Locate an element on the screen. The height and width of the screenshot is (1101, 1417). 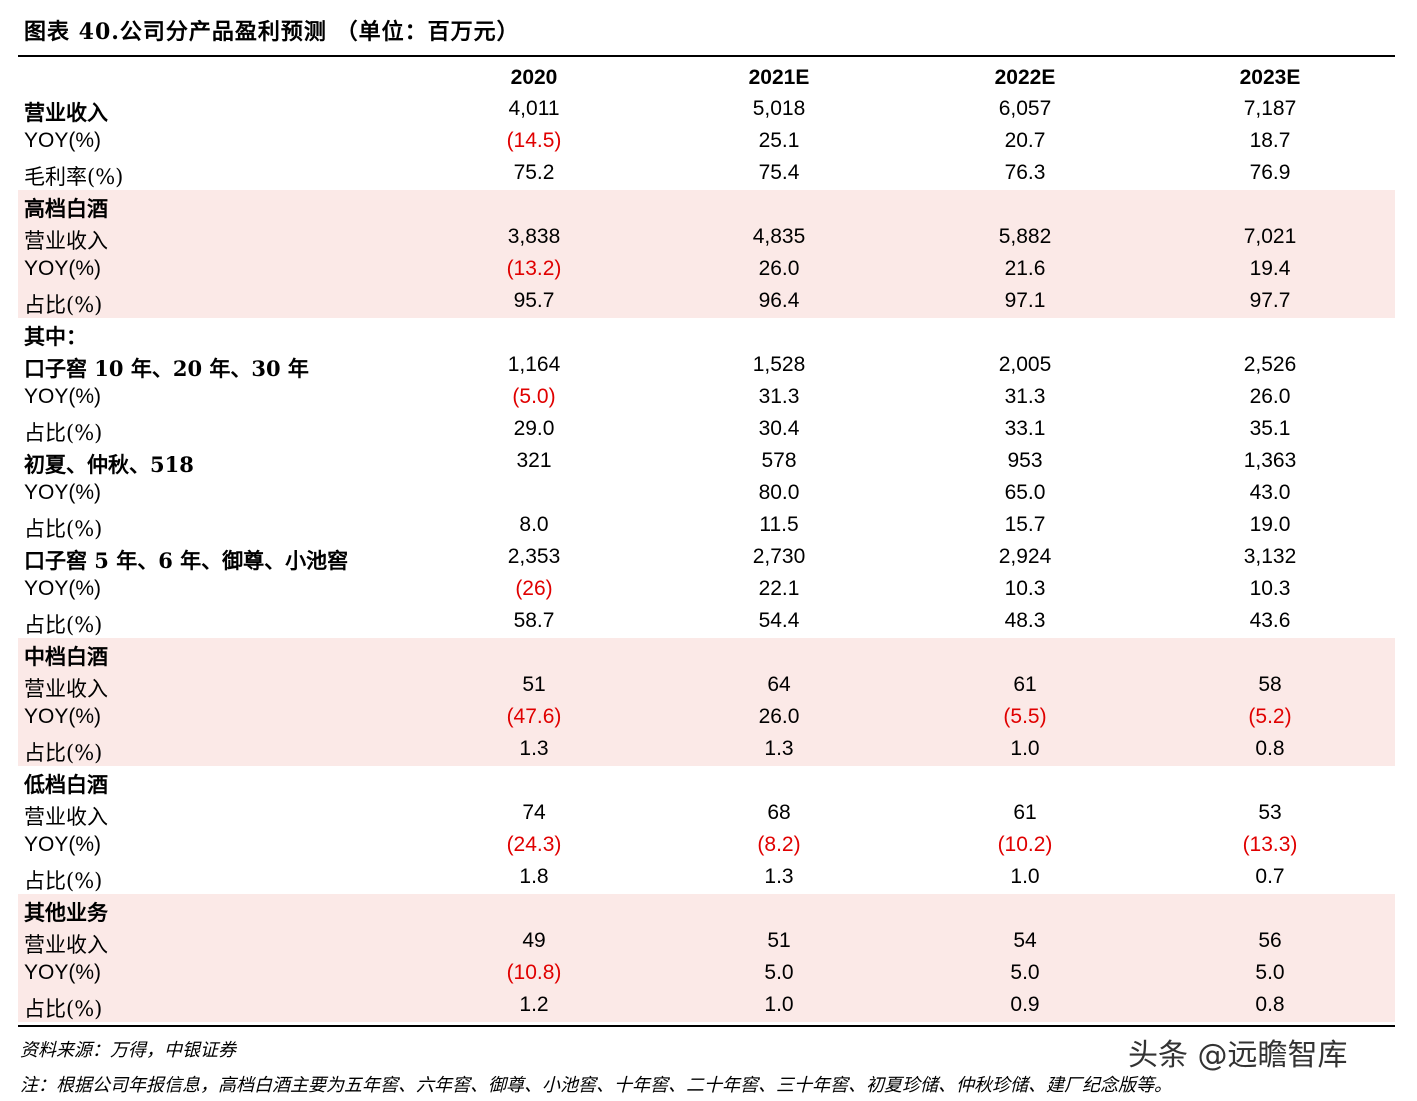
row-value-2022e: (10.2) is located at coordinates (1025, 844).